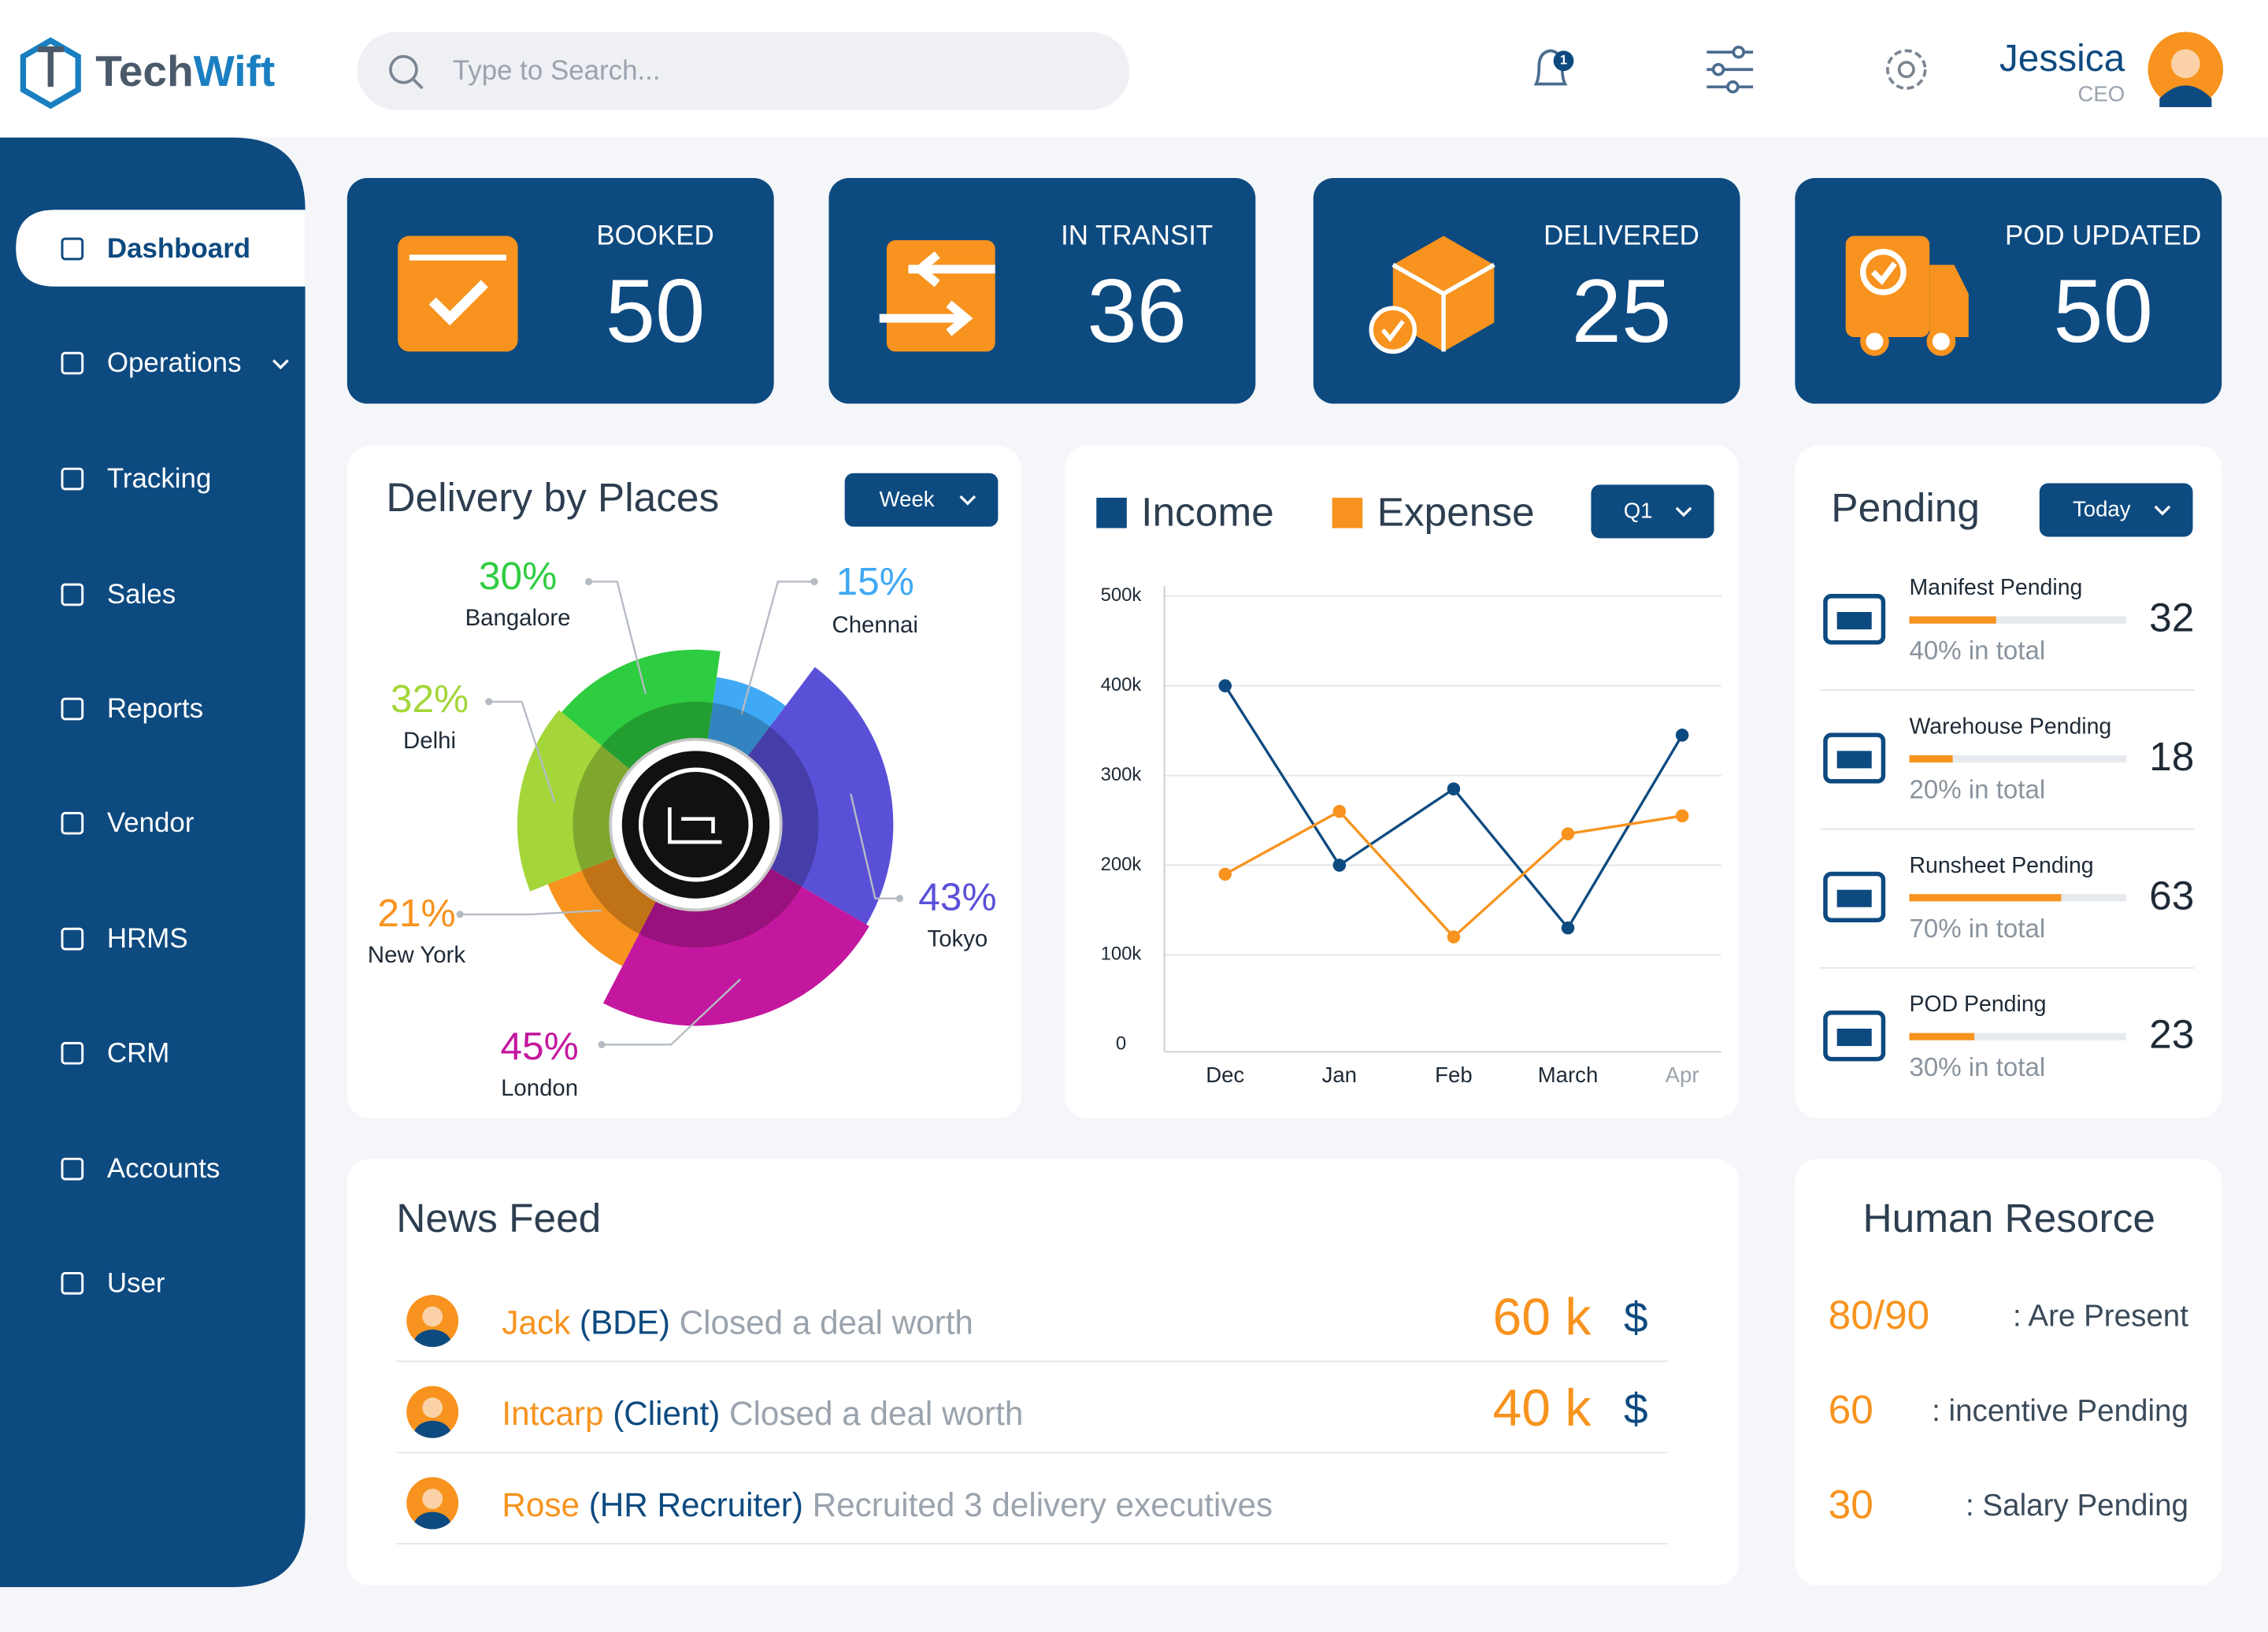 The image size is (2268, 1632). Describe the element at coordinates (1907, 296) in the screenshot. I see `stat-icon` at that location.